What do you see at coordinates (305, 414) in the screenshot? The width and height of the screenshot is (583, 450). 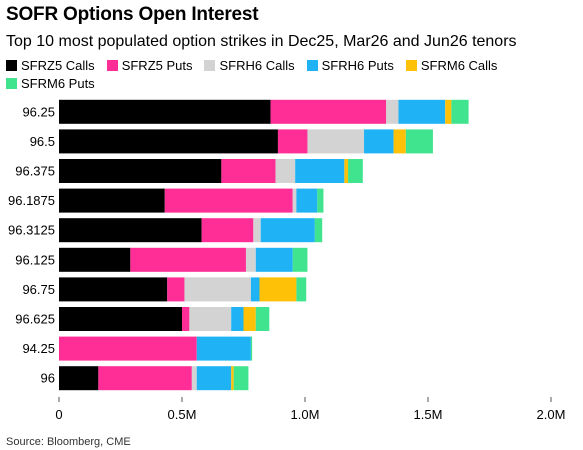 I see `x-tick-label: 1.0M` at bounding box center [305, 414].